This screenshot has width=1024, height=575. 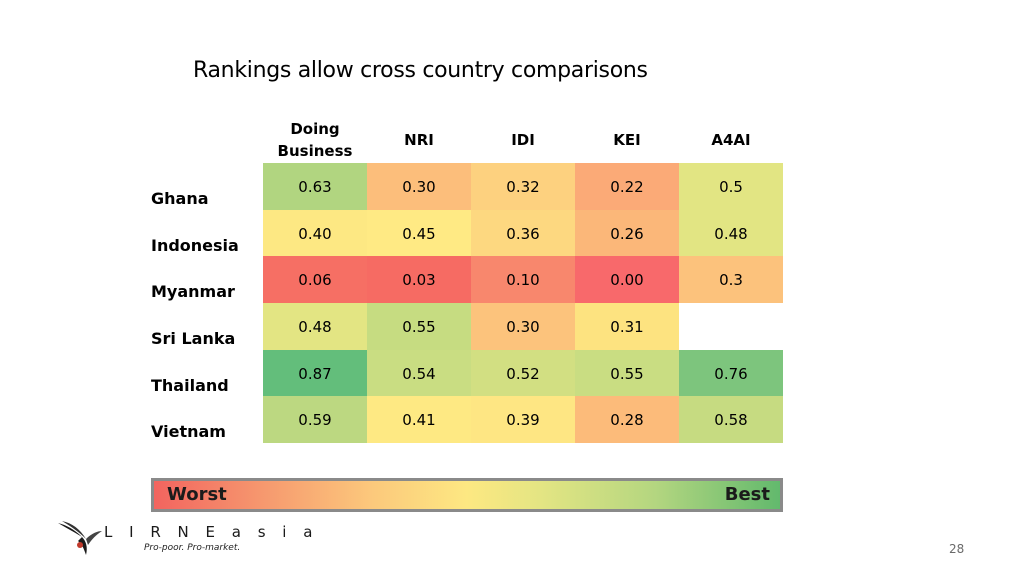 I want to click on table-cell: 0.36, so click(x=523, y=233).